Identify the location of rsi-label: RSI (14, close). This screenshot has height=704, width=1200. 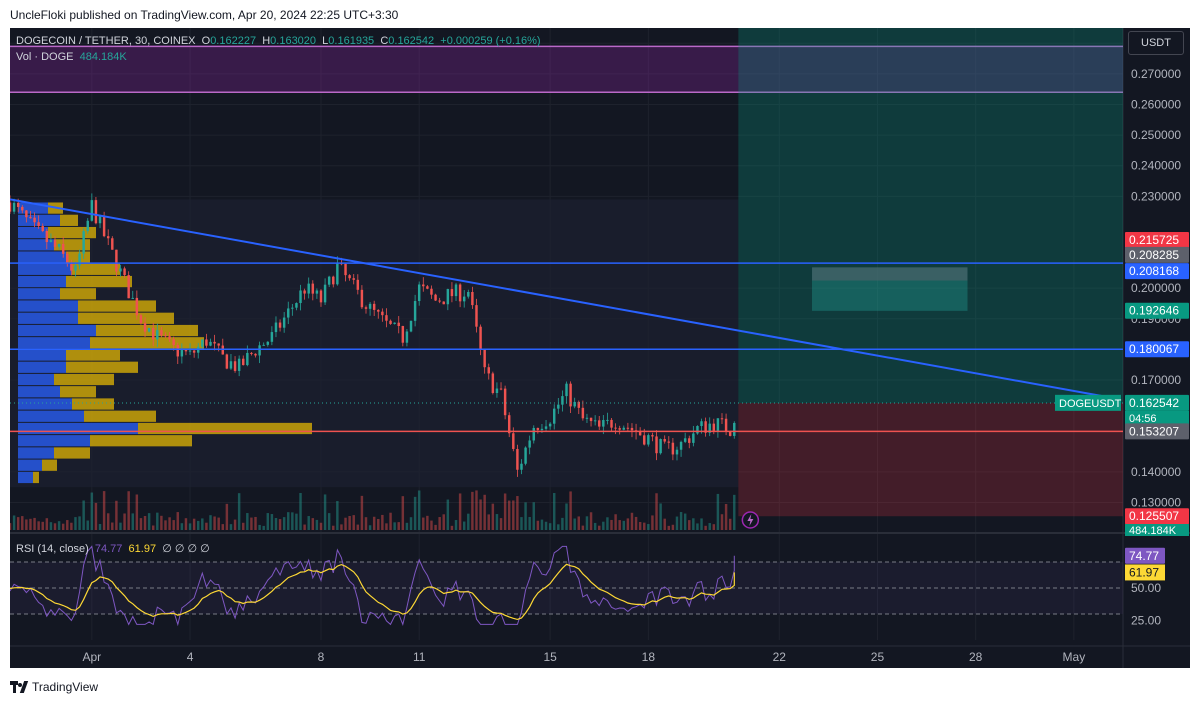
(52, 549).